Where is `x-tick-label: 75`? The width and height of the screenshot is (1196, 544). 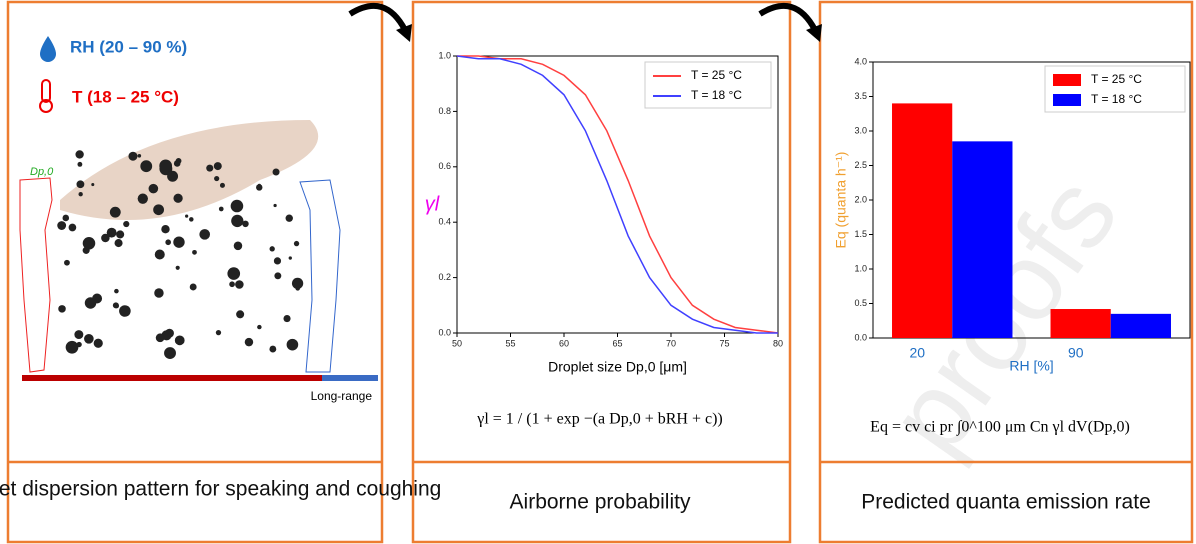
x-tick-label: 75 is located at coordinates (724, 343).